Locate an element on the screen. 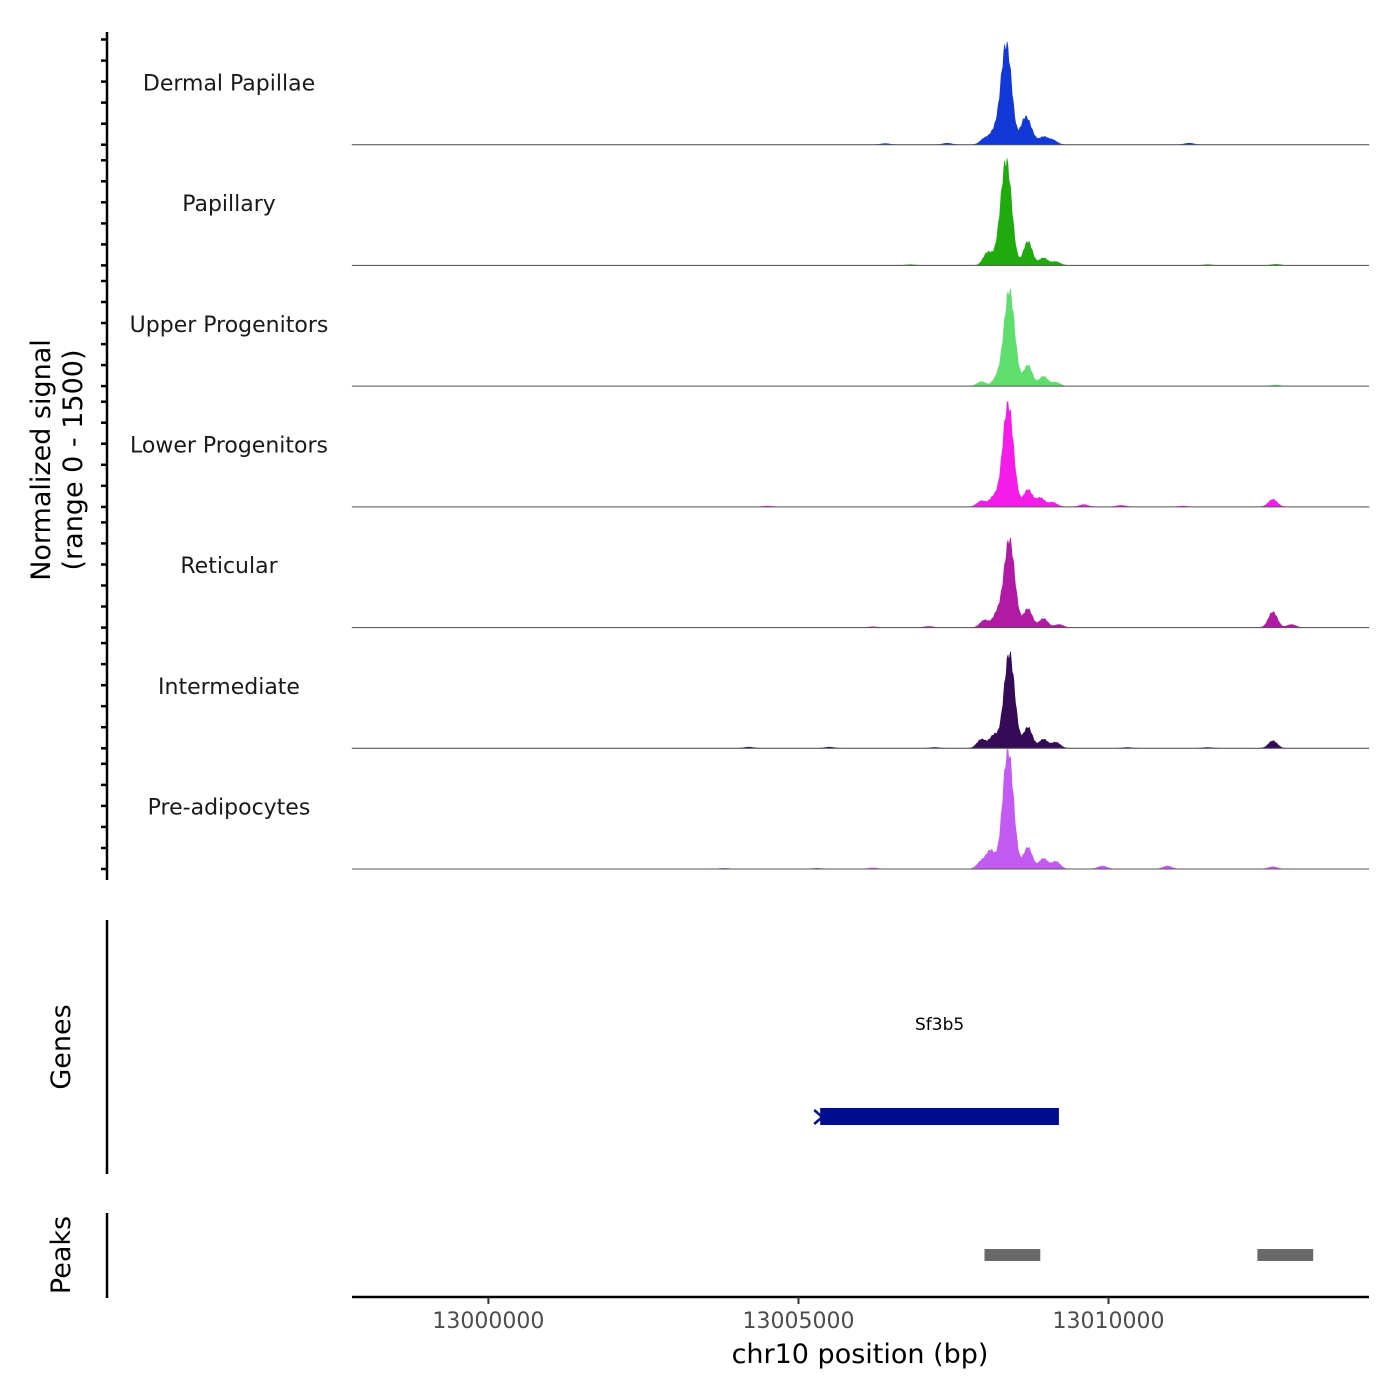 The image size is (1400, 1400). track-label-3: Lower Progenitors is located at coordinates (229, 446).